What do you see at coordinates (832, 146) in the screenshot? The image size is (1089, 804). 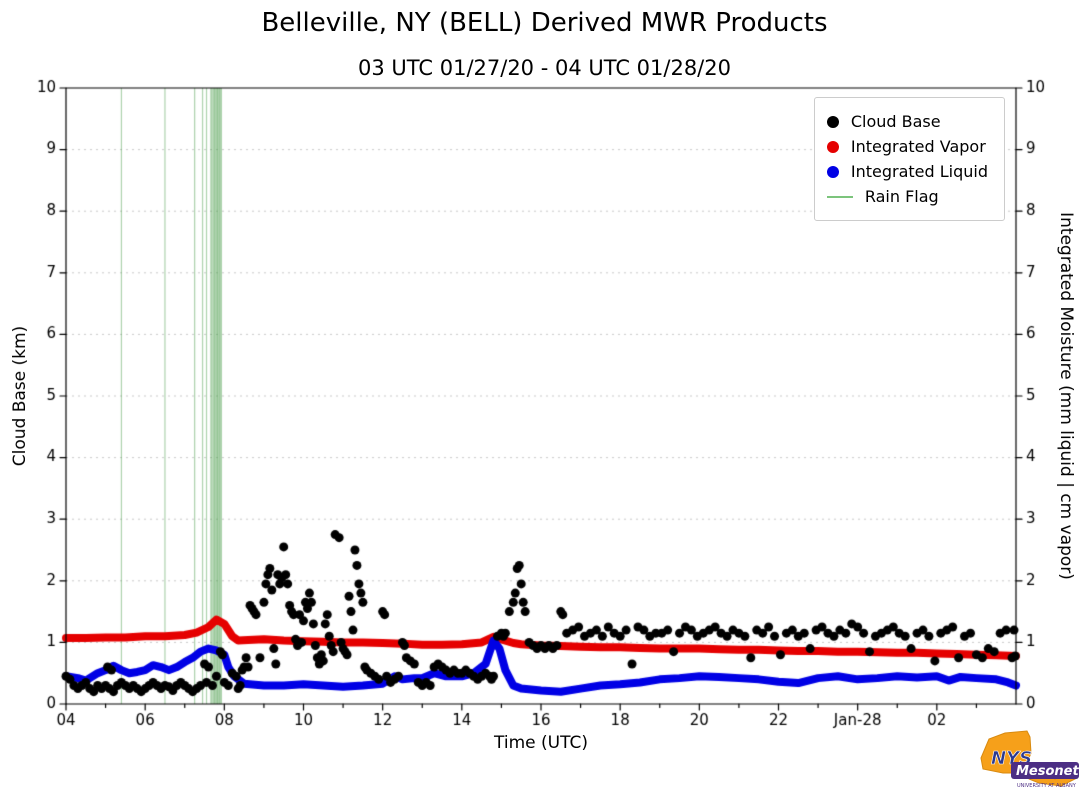 I see `integrated-vapor-dot-icon` at bounding box center [832, 146].